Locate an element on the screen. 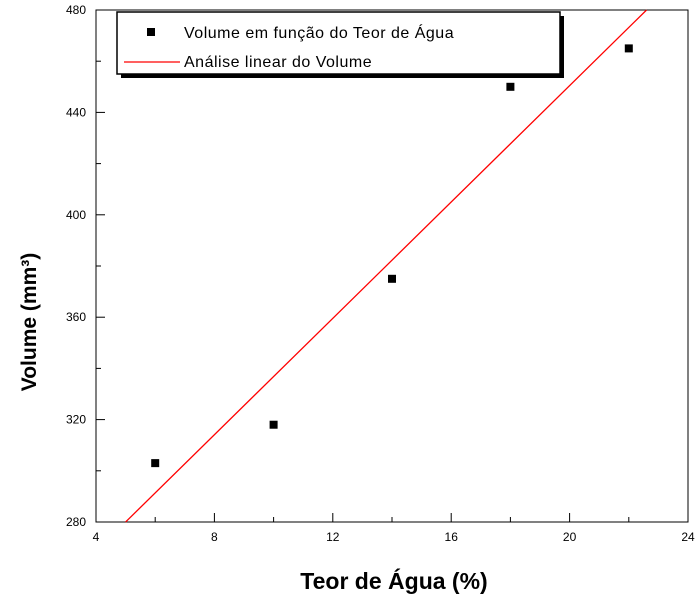 The width and height of the screenshot is (699, 595). x-tick-label: 4 is located at coordinates (96, 537).